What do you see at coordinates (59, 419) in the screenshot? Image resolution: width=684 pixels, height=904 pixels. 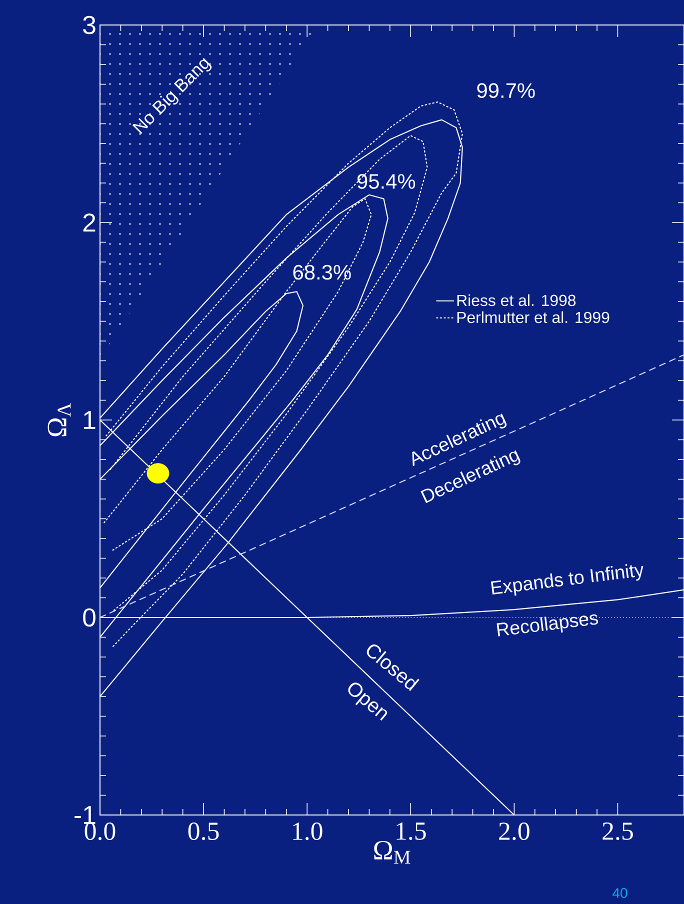 I see `y-axis-title: Ω$_{Λ}$` at bounding box center [59, 419].